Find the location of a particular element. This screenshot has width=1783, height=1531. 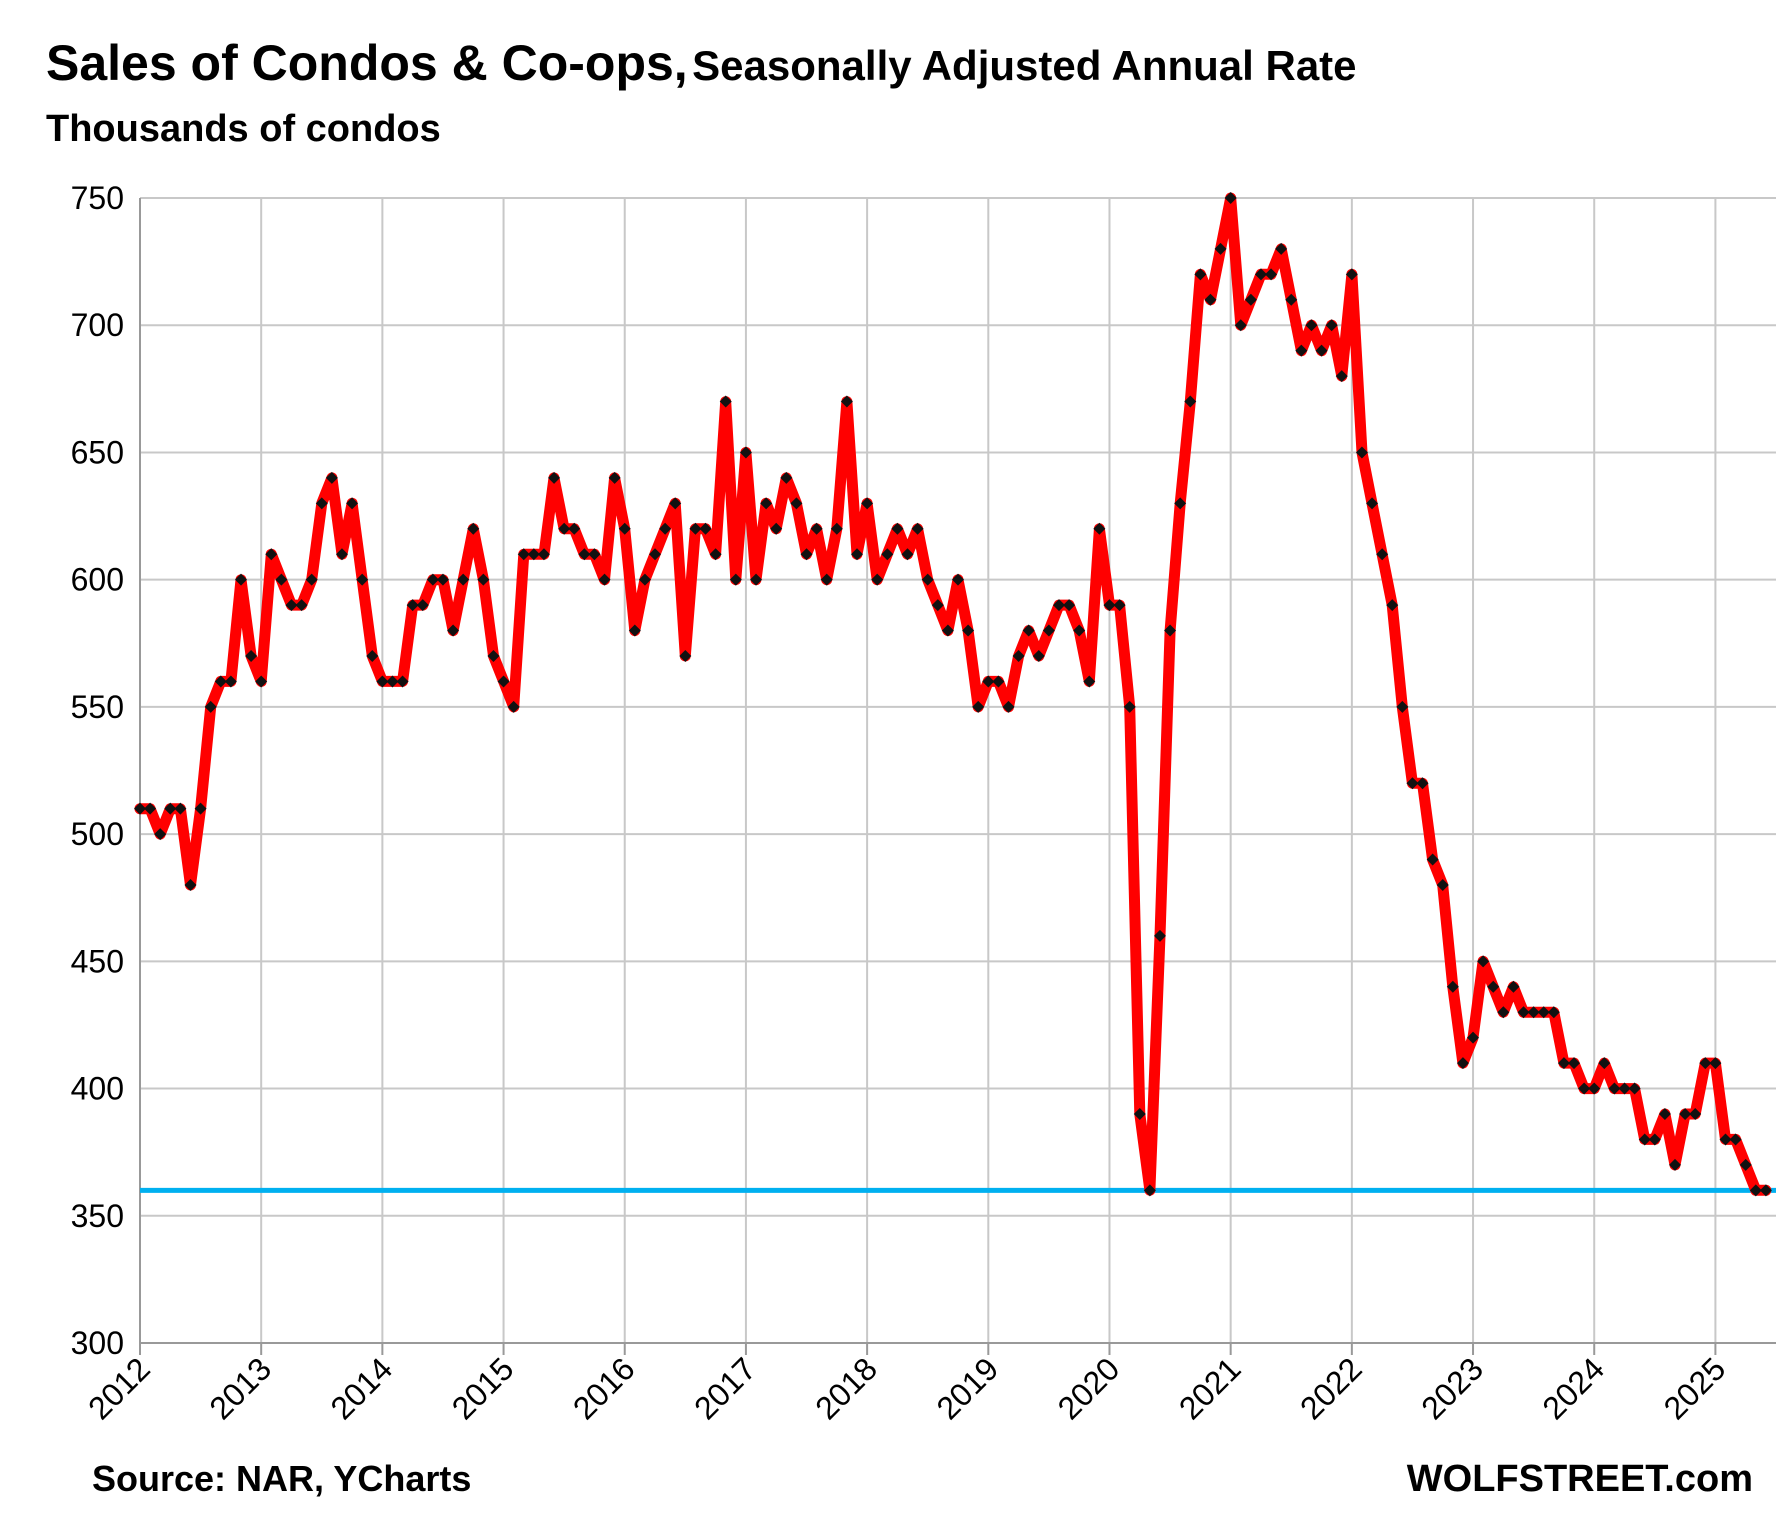

y-tick-label: 350 is located at coordinates (97, 1216).